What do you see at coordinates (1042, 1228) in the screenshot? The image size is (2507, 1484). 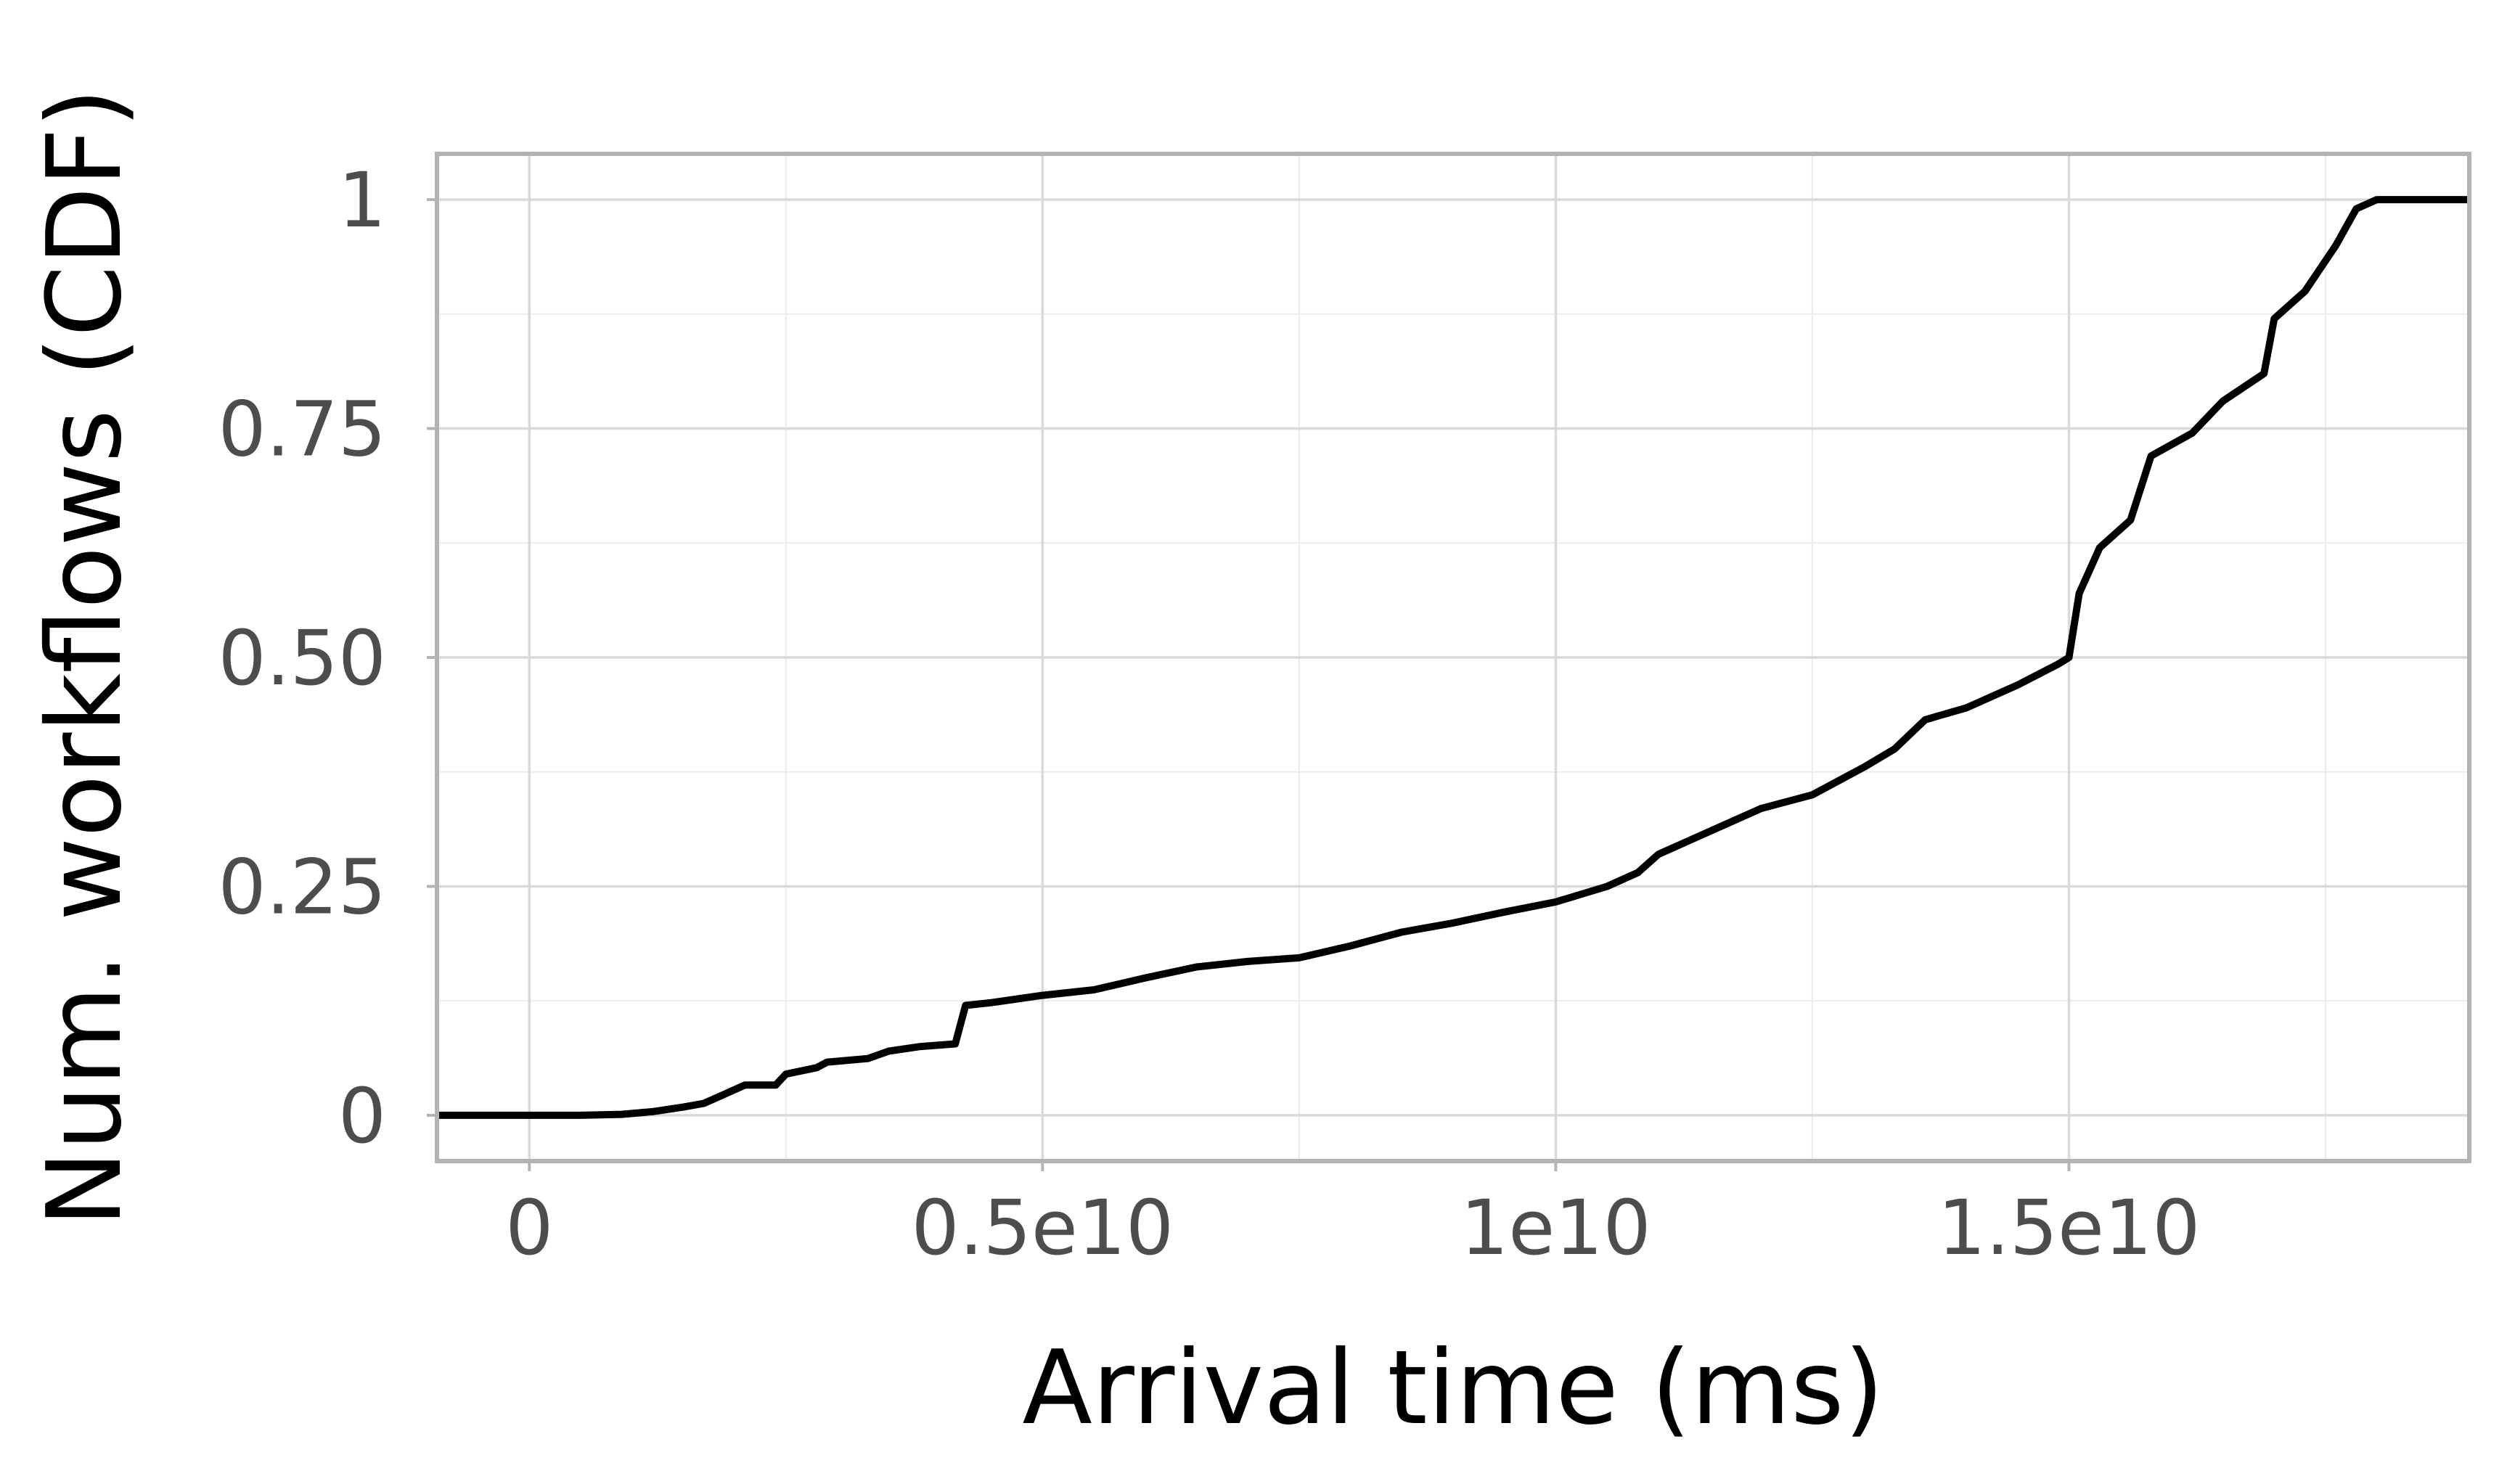 I see `x-tick-label: 0.5e10` at bounding box center [1042, 1228].